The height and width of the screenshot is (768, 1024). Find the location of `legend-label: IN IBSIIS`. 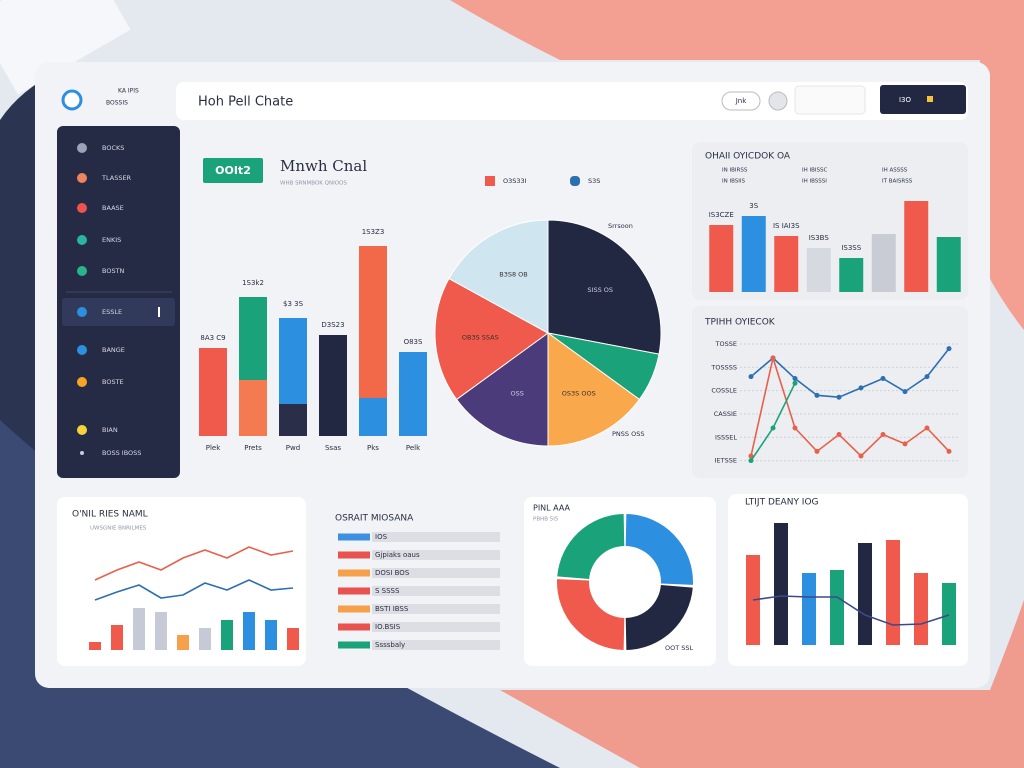

legend-label: IN IBSIIS is located at coordinates (734, 182).